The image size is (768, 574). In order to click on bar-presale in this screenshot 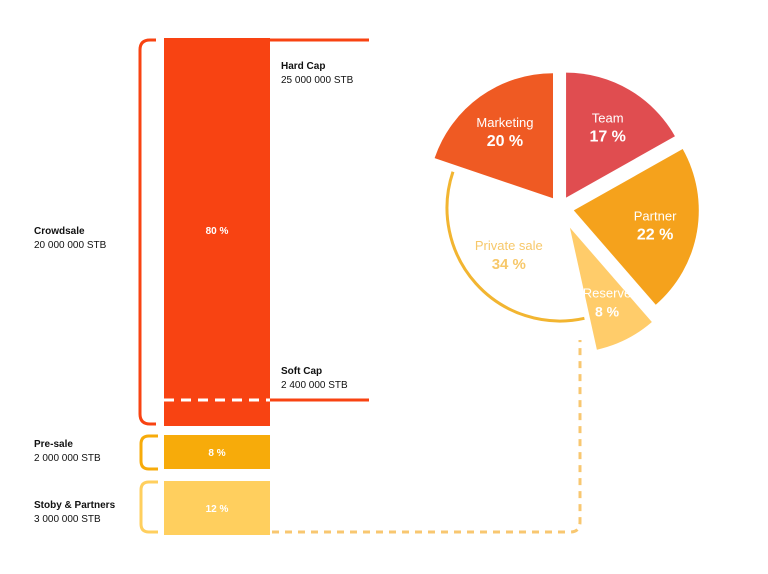, I will do `click(217, 452)`.